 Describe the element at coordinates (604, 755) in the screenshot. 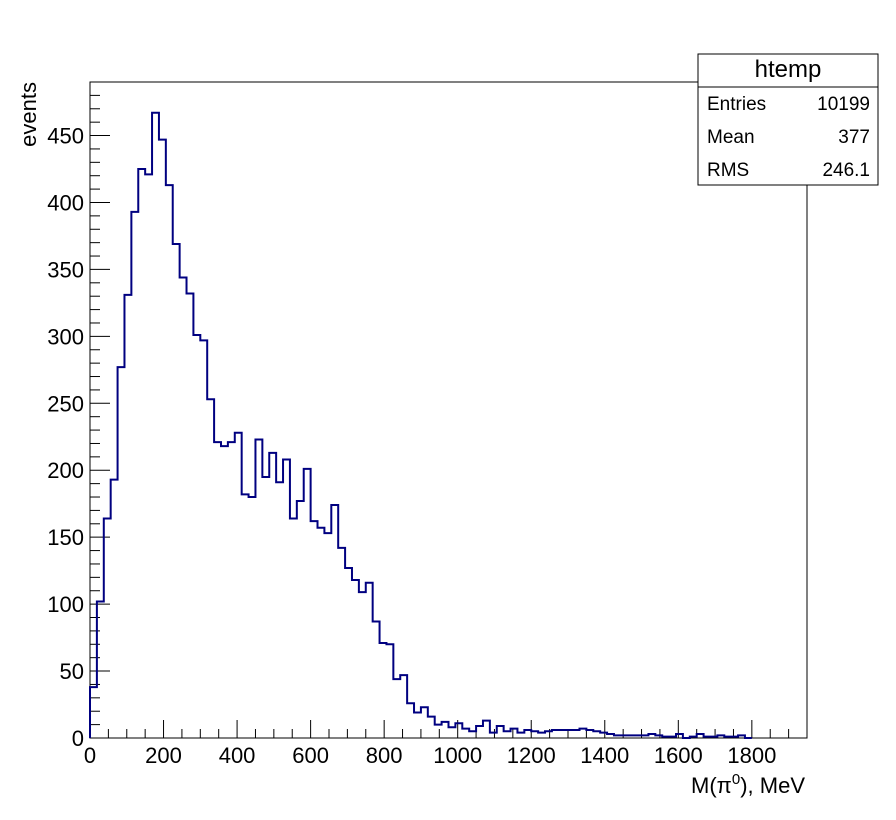

I see `x-tick-label: 1400` at that location.